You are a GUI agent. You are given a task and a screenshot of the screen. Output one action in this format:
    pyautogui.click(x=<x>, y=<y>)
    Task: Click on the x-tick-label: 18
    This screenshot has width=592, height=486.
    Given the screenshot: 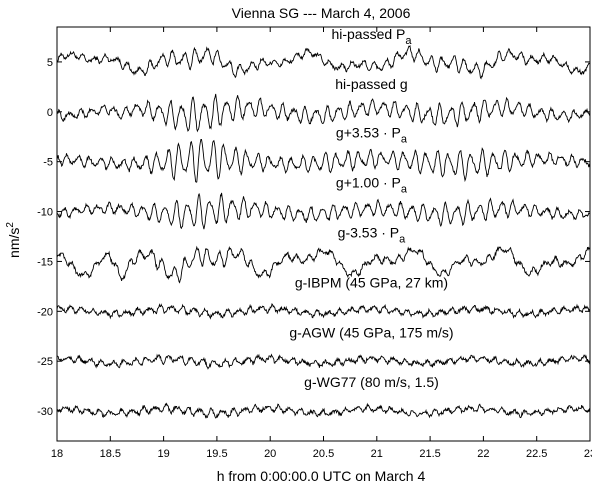 What is the action you would take?
    pyautogui.click(x=57, y=454)
    